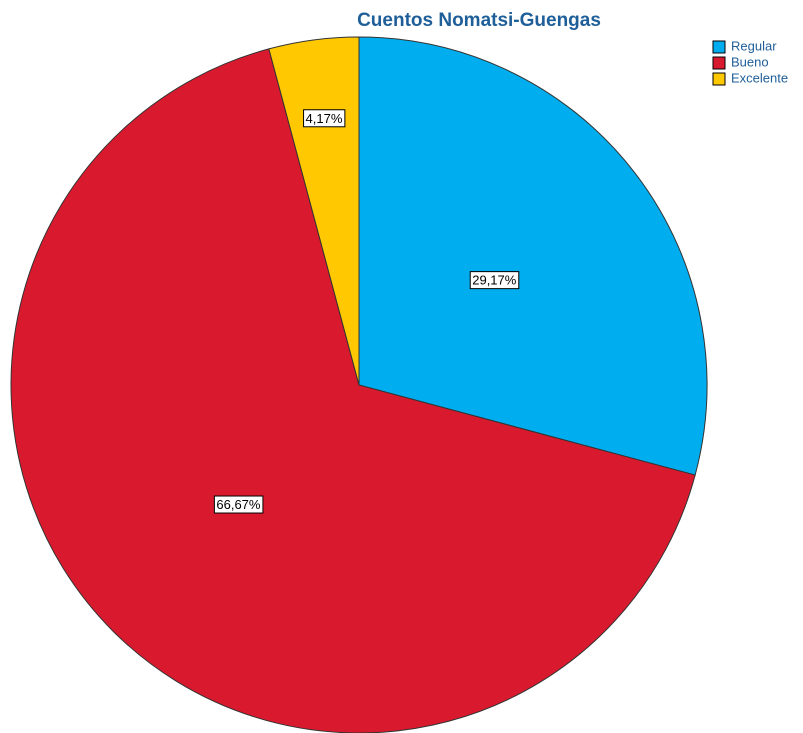 Image resolution: width=803 pixels, height=733 pixels. What do you see at coordinates (750, 61) in the screenshot?
I see `legend-label: Bueno` at bounding box center [750, 61].